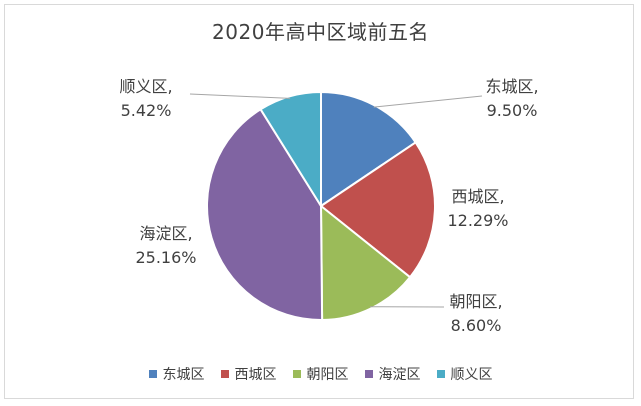 This screenshot has height=406, width=641. Describe the element at coordinates (477, 196) in the screenshot. I see `data-label-name-1: 西城区,` at that location.